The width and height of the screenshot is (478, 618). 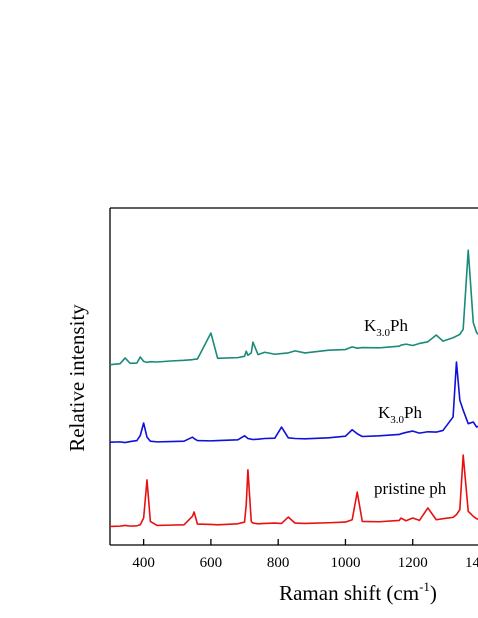 I want to click on x-label-sup: -1, so click(x=424, y=586).